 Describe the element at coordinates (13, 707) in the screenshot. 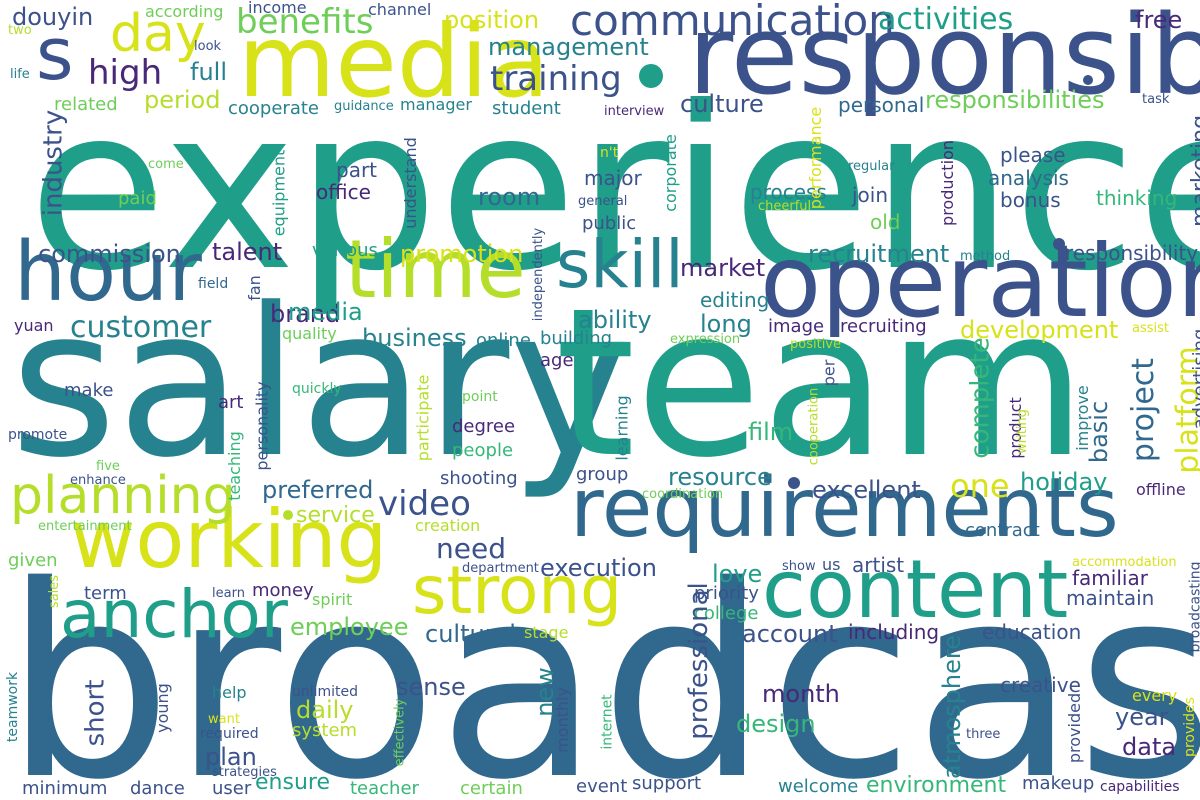

I see `word-teamwork: teamwork` at that location.